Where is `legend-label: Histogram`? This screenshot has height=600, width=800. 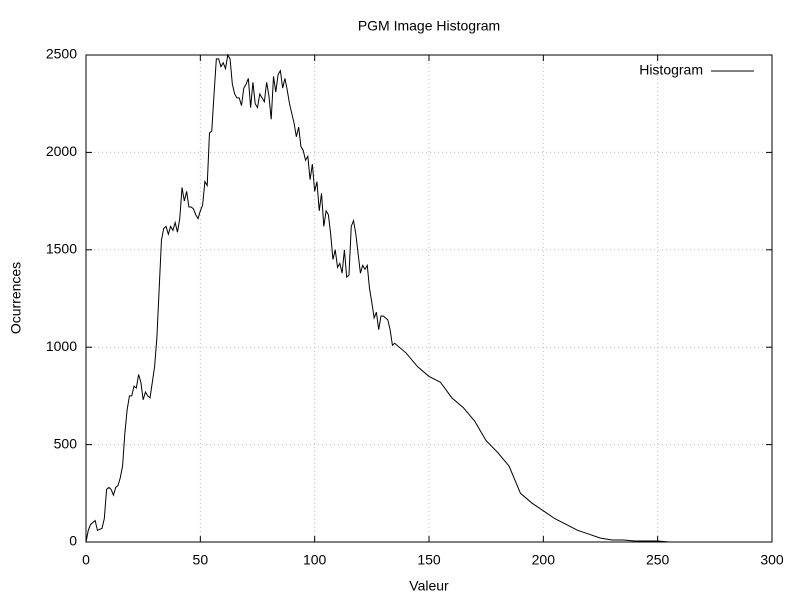
legend-label: Histogram is located at coordinates (671, 70).